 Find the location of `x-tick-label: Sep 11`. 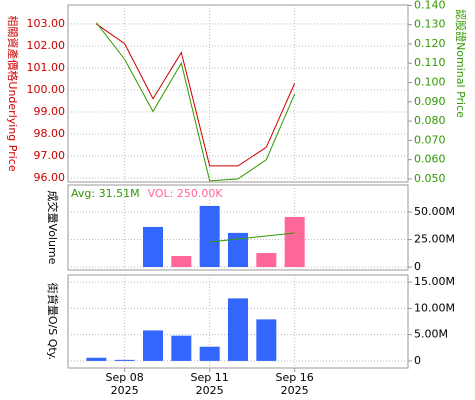

x-tick-label: Sep 11 is located at coordinates (210, 377).